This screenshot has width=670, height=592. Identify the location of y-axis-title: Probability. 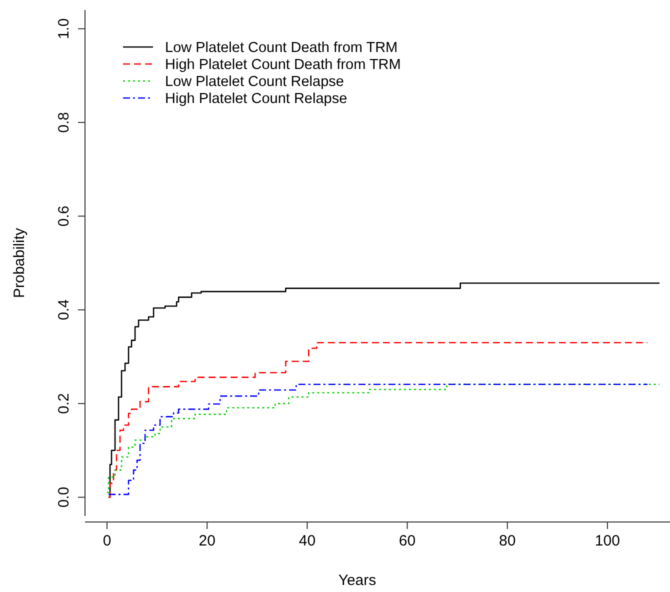
(19, 262).